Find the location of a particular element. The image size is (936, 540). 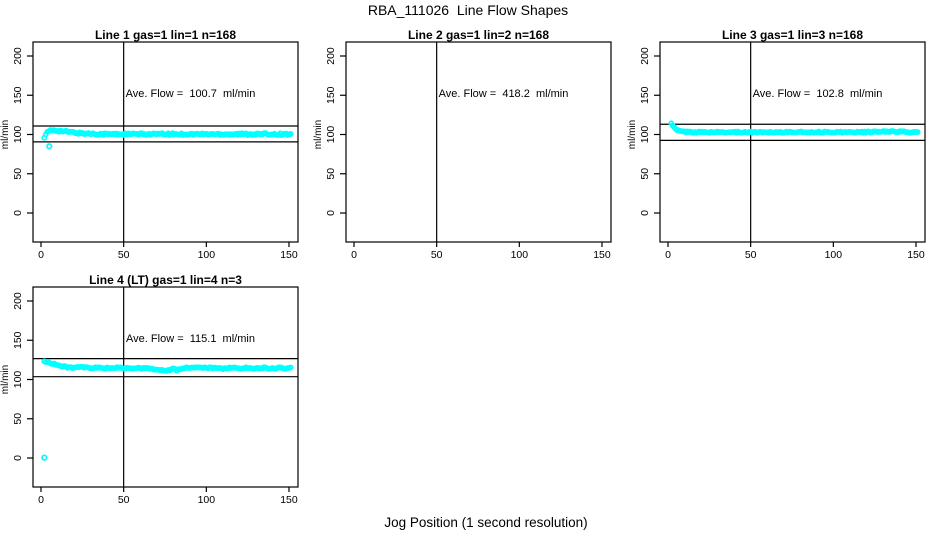

x-axis-label: Jog Position (1 second resolution) is located at coordinates (486, 522).